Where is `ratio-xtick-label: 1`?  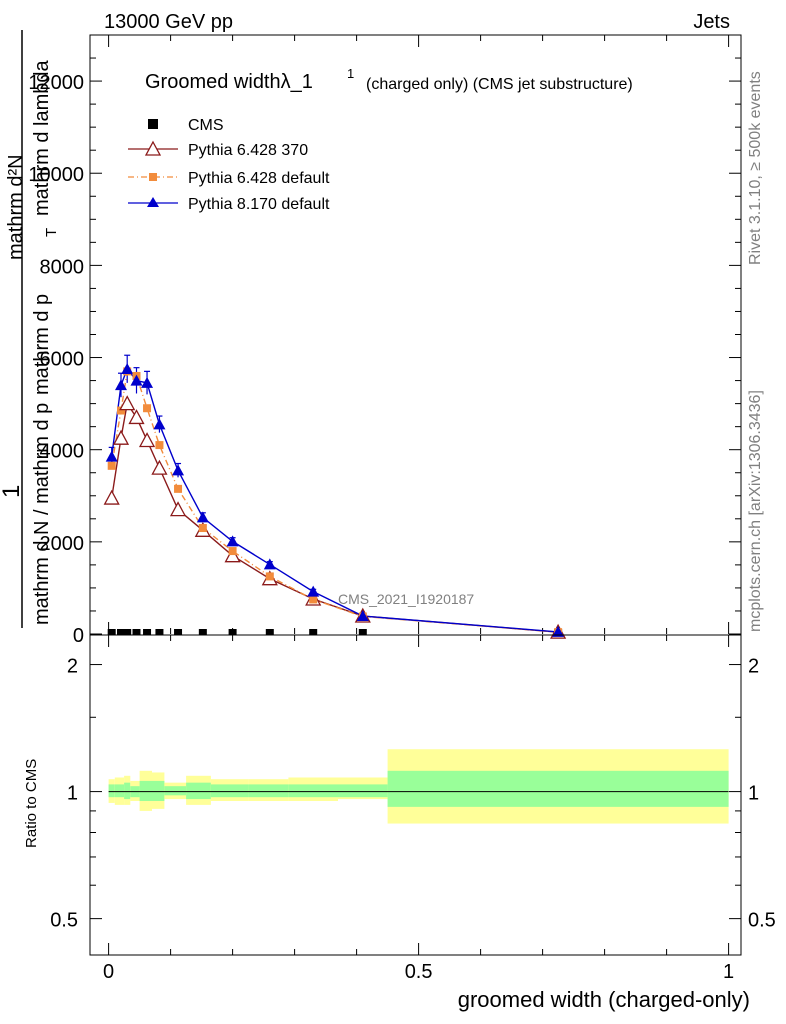 ratio-xtick-label: 1 is located at coordinates (728, 972).